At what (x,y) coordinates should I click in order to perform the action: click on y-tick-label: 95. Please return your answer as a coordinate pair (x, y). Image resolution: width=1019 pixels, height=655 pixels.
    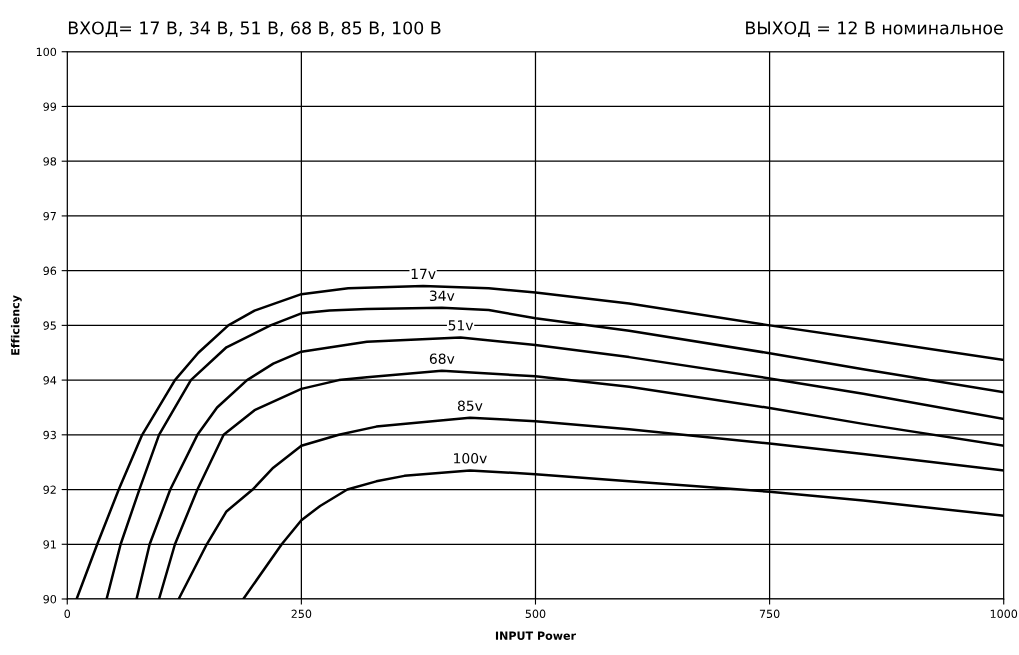
    Looking at the image, I should click on (49, 325).